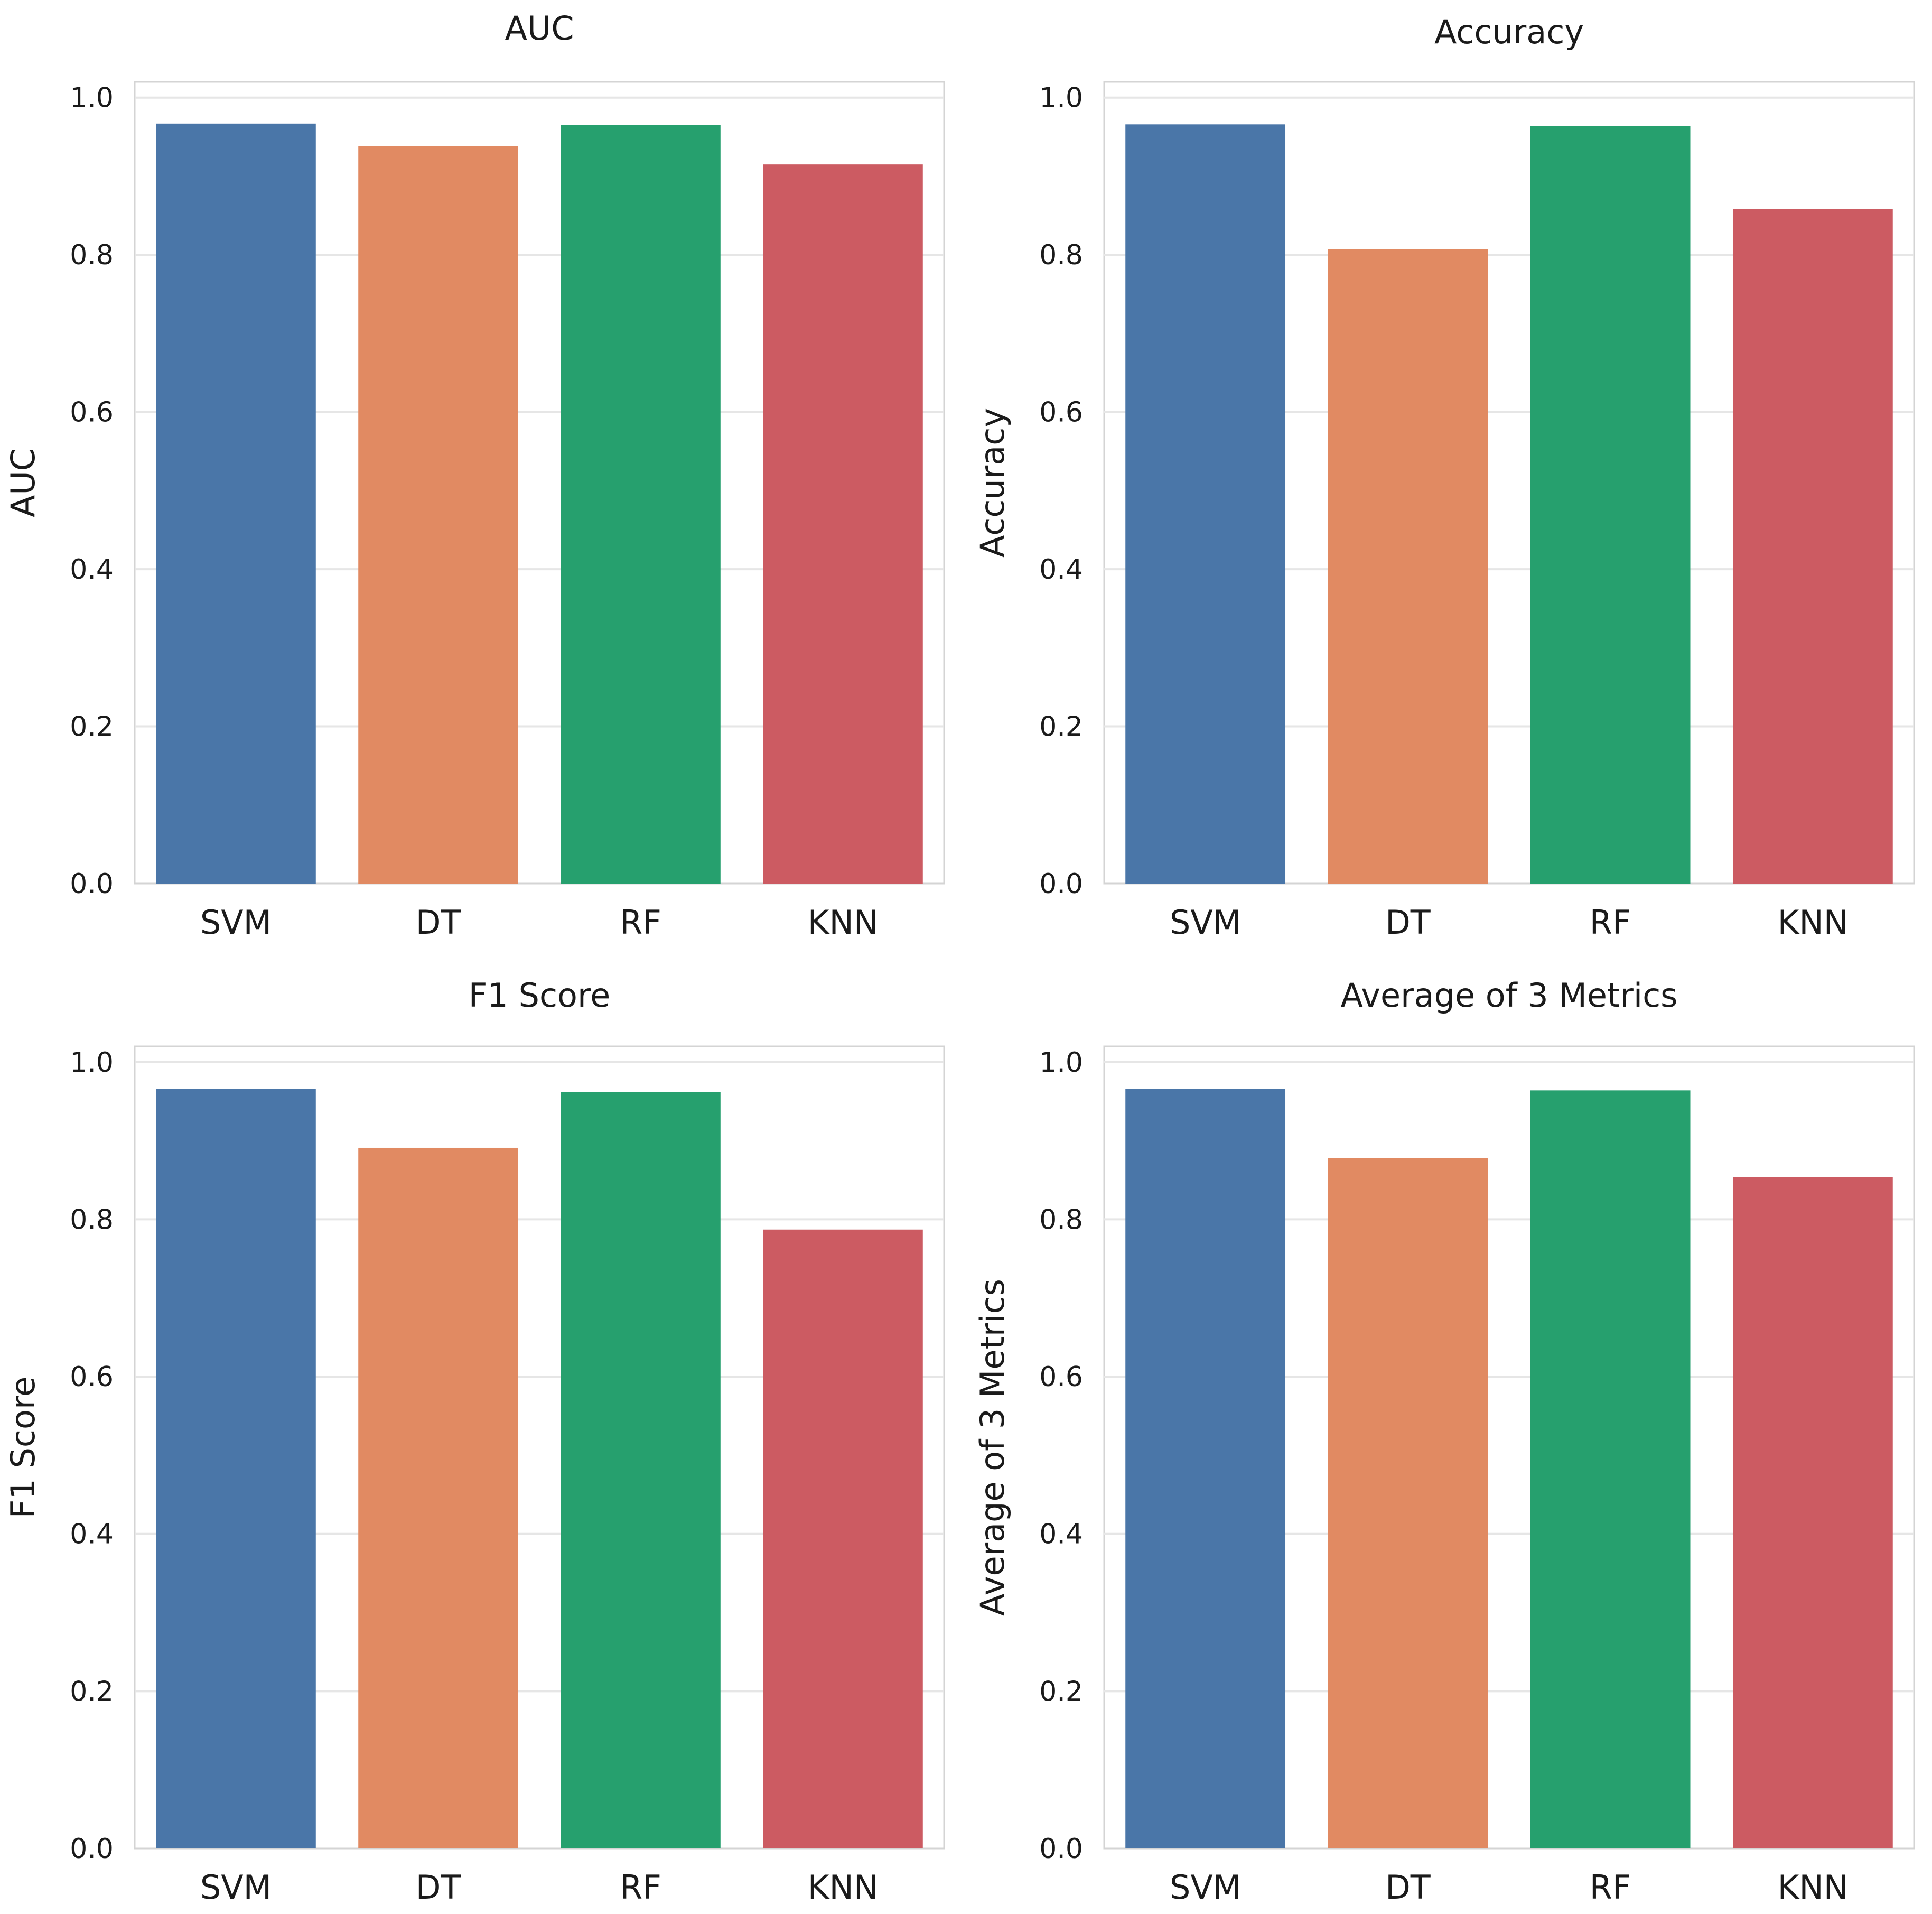 The height and width of the screenshot is (1914, 1932). What do you see at coordinates (1509, 995) in the screenshot?
I see `chart-title: Average of 3 Metrics` at bounding box center [1509, 995].